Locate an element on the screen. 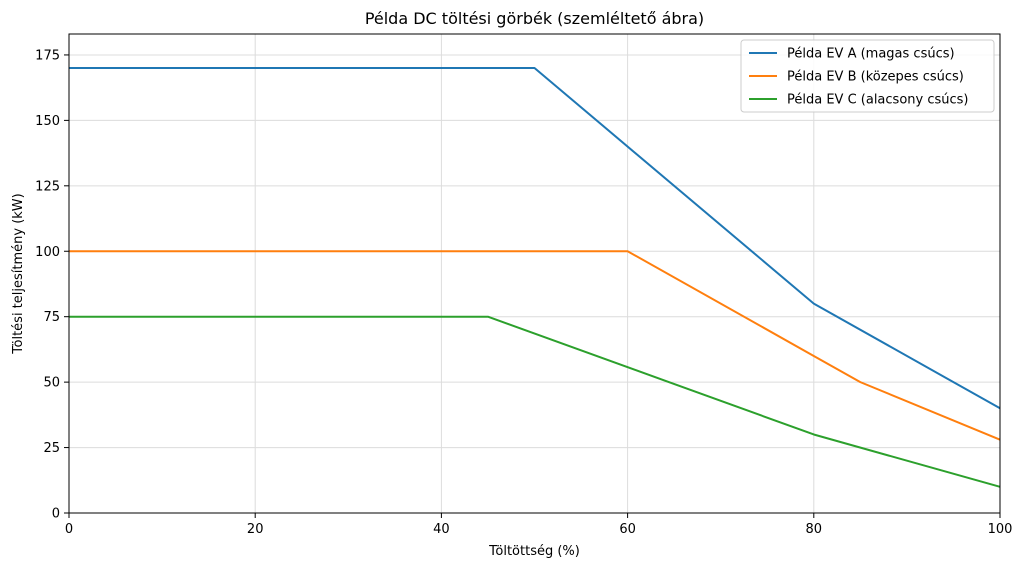 The width and height of the screenshot is (1024, 569). y-tick-label: 150 is located at coordinates (47, 121).